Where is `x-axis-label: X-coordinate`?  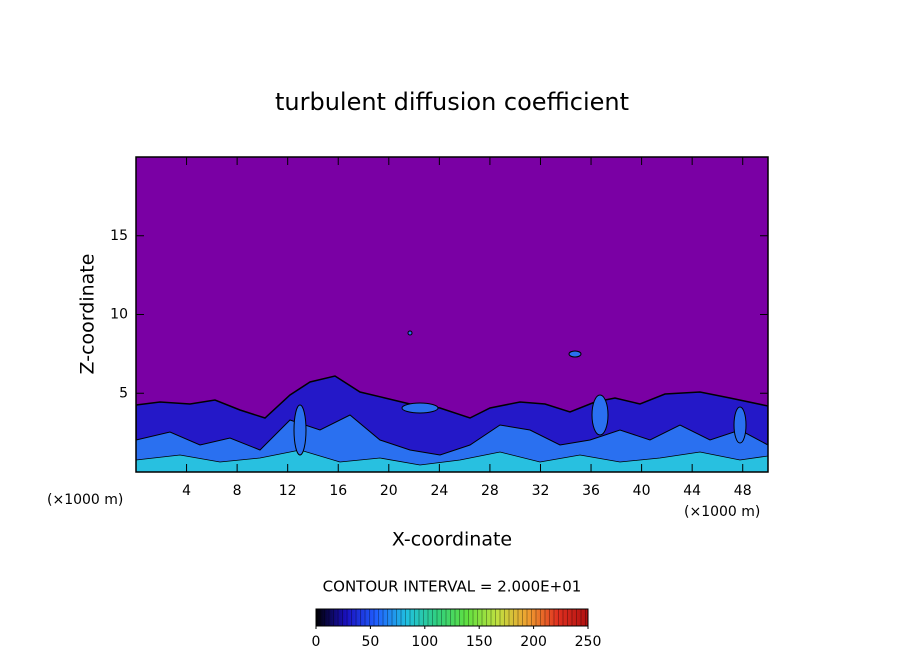 x-axis-label: X-coordinate is located at coordinates (452, 540).